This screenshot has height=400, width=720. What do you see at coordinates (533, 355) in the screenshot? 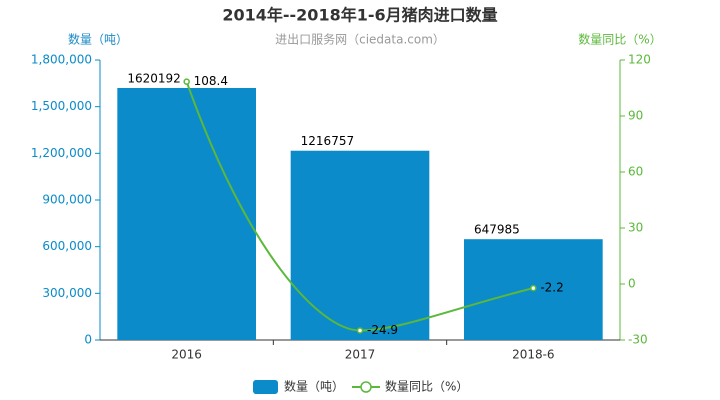
I see `x-tick-label: 2018-6` at bounding box center [533, 355].